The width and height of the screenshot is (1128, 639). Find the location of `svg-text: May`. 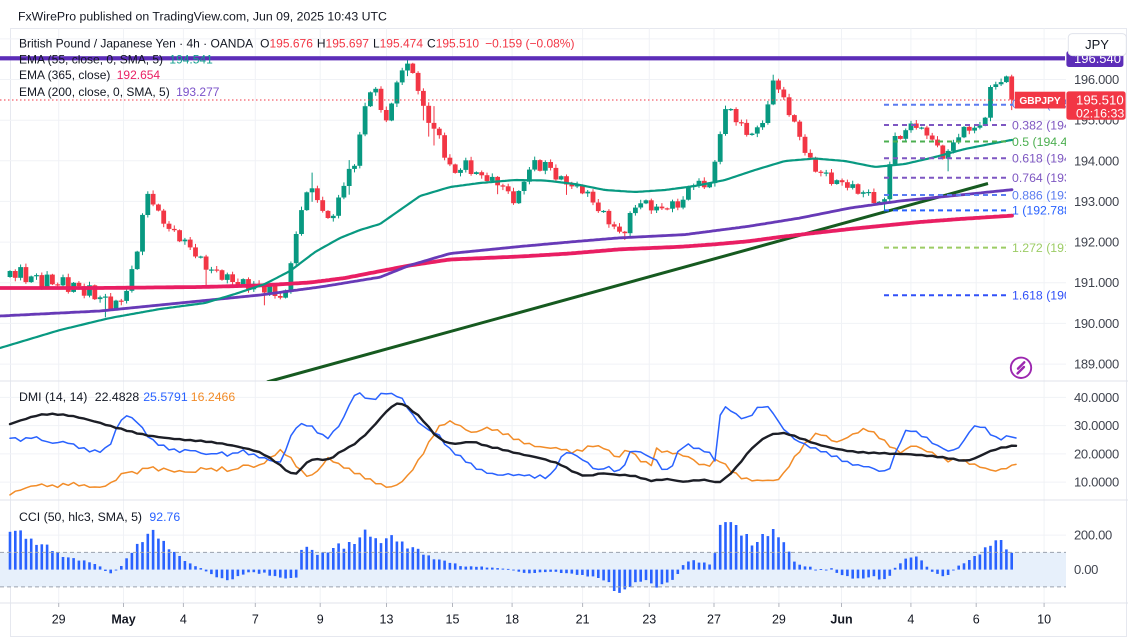

svg-text: May is located at coordinates (123, 620).